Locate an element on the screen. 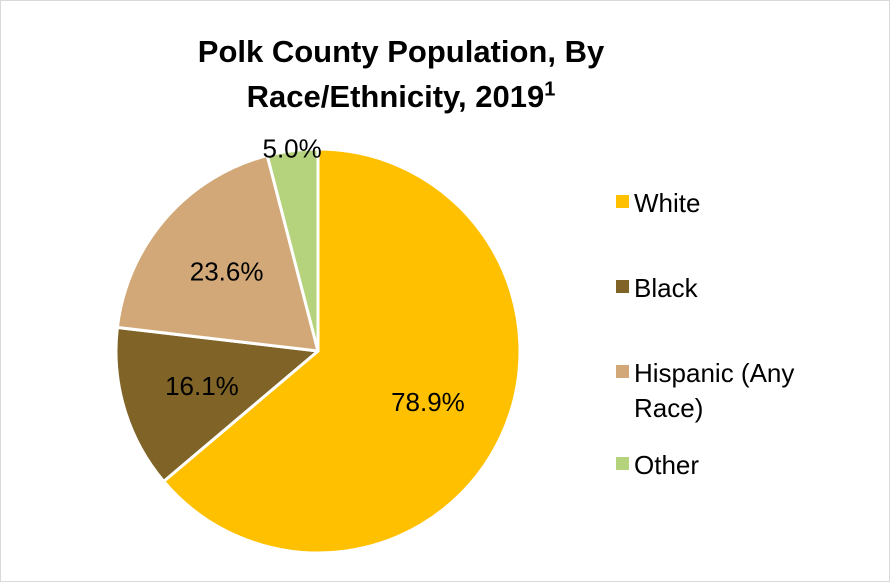  legend-item-white: White is located at coordinates (746, 203).